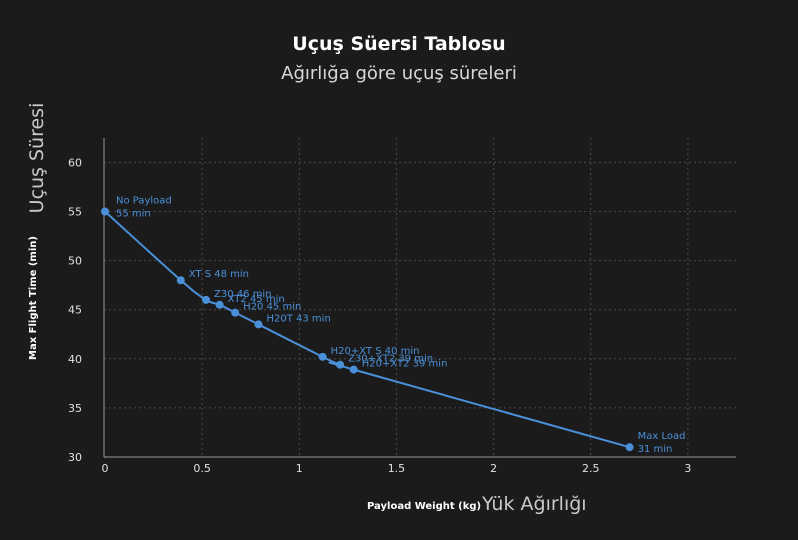 The width and height of the screenshot is (798, 540). Describe the element at coordinates (133, 214) in the screenshot. I see `point-label: 55 min` at that location.